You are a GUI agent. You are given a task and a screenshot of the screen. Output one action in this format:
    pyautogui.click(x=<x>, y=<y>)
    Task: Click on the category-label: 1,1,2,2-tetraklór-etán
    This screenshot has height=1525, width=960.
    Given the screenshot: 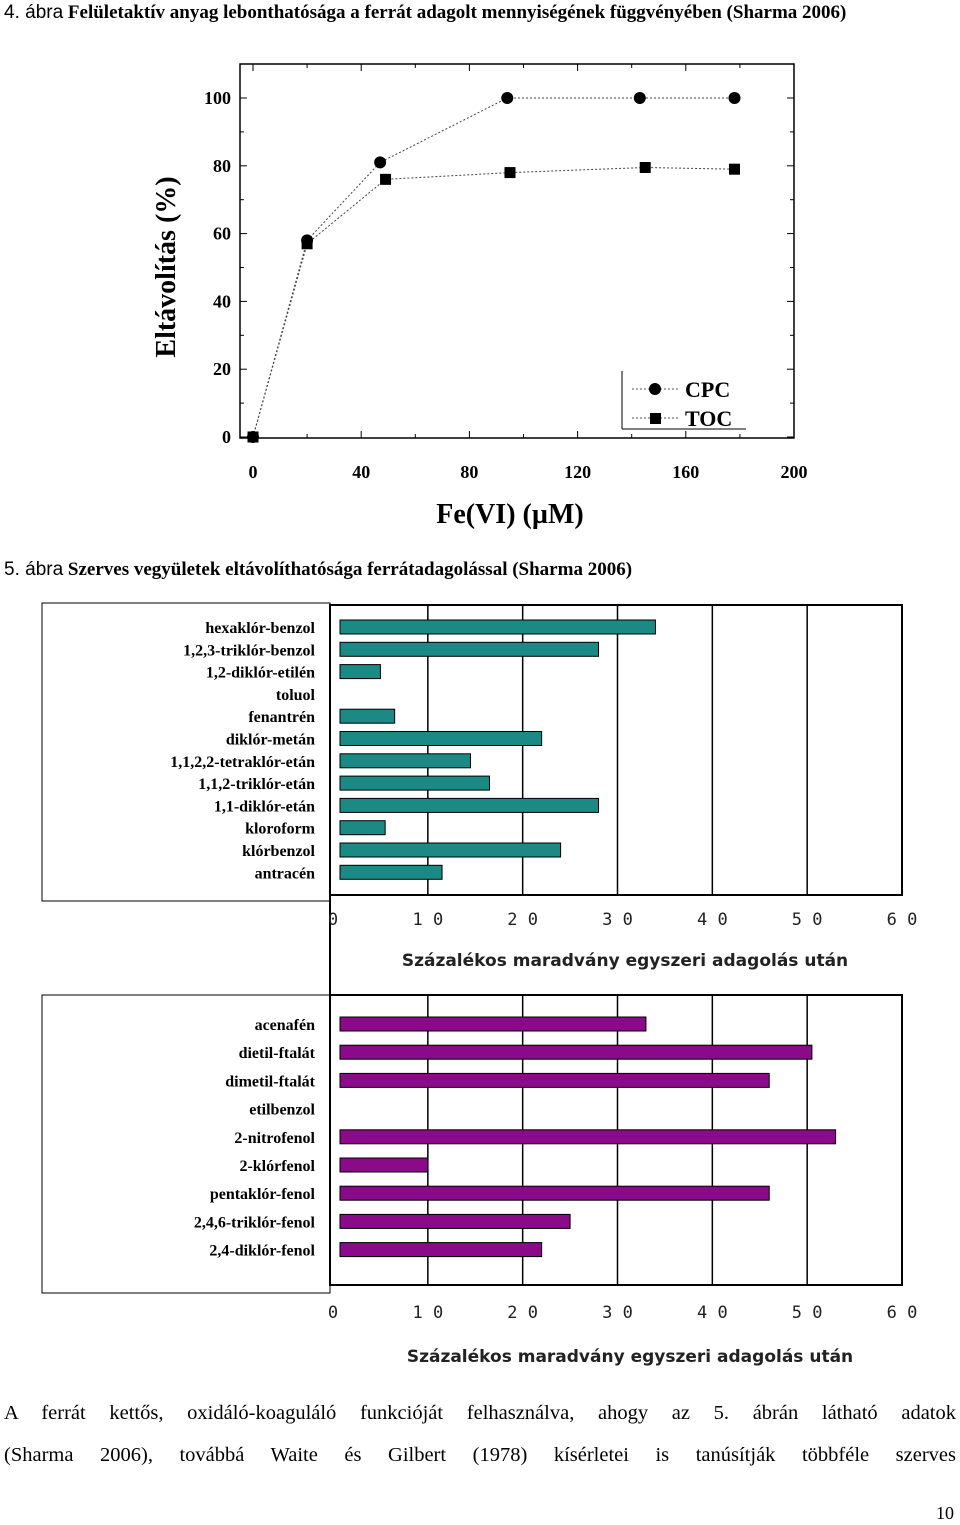 What is the action you would take?
    pyautogui.click(x=242, y=762)
    